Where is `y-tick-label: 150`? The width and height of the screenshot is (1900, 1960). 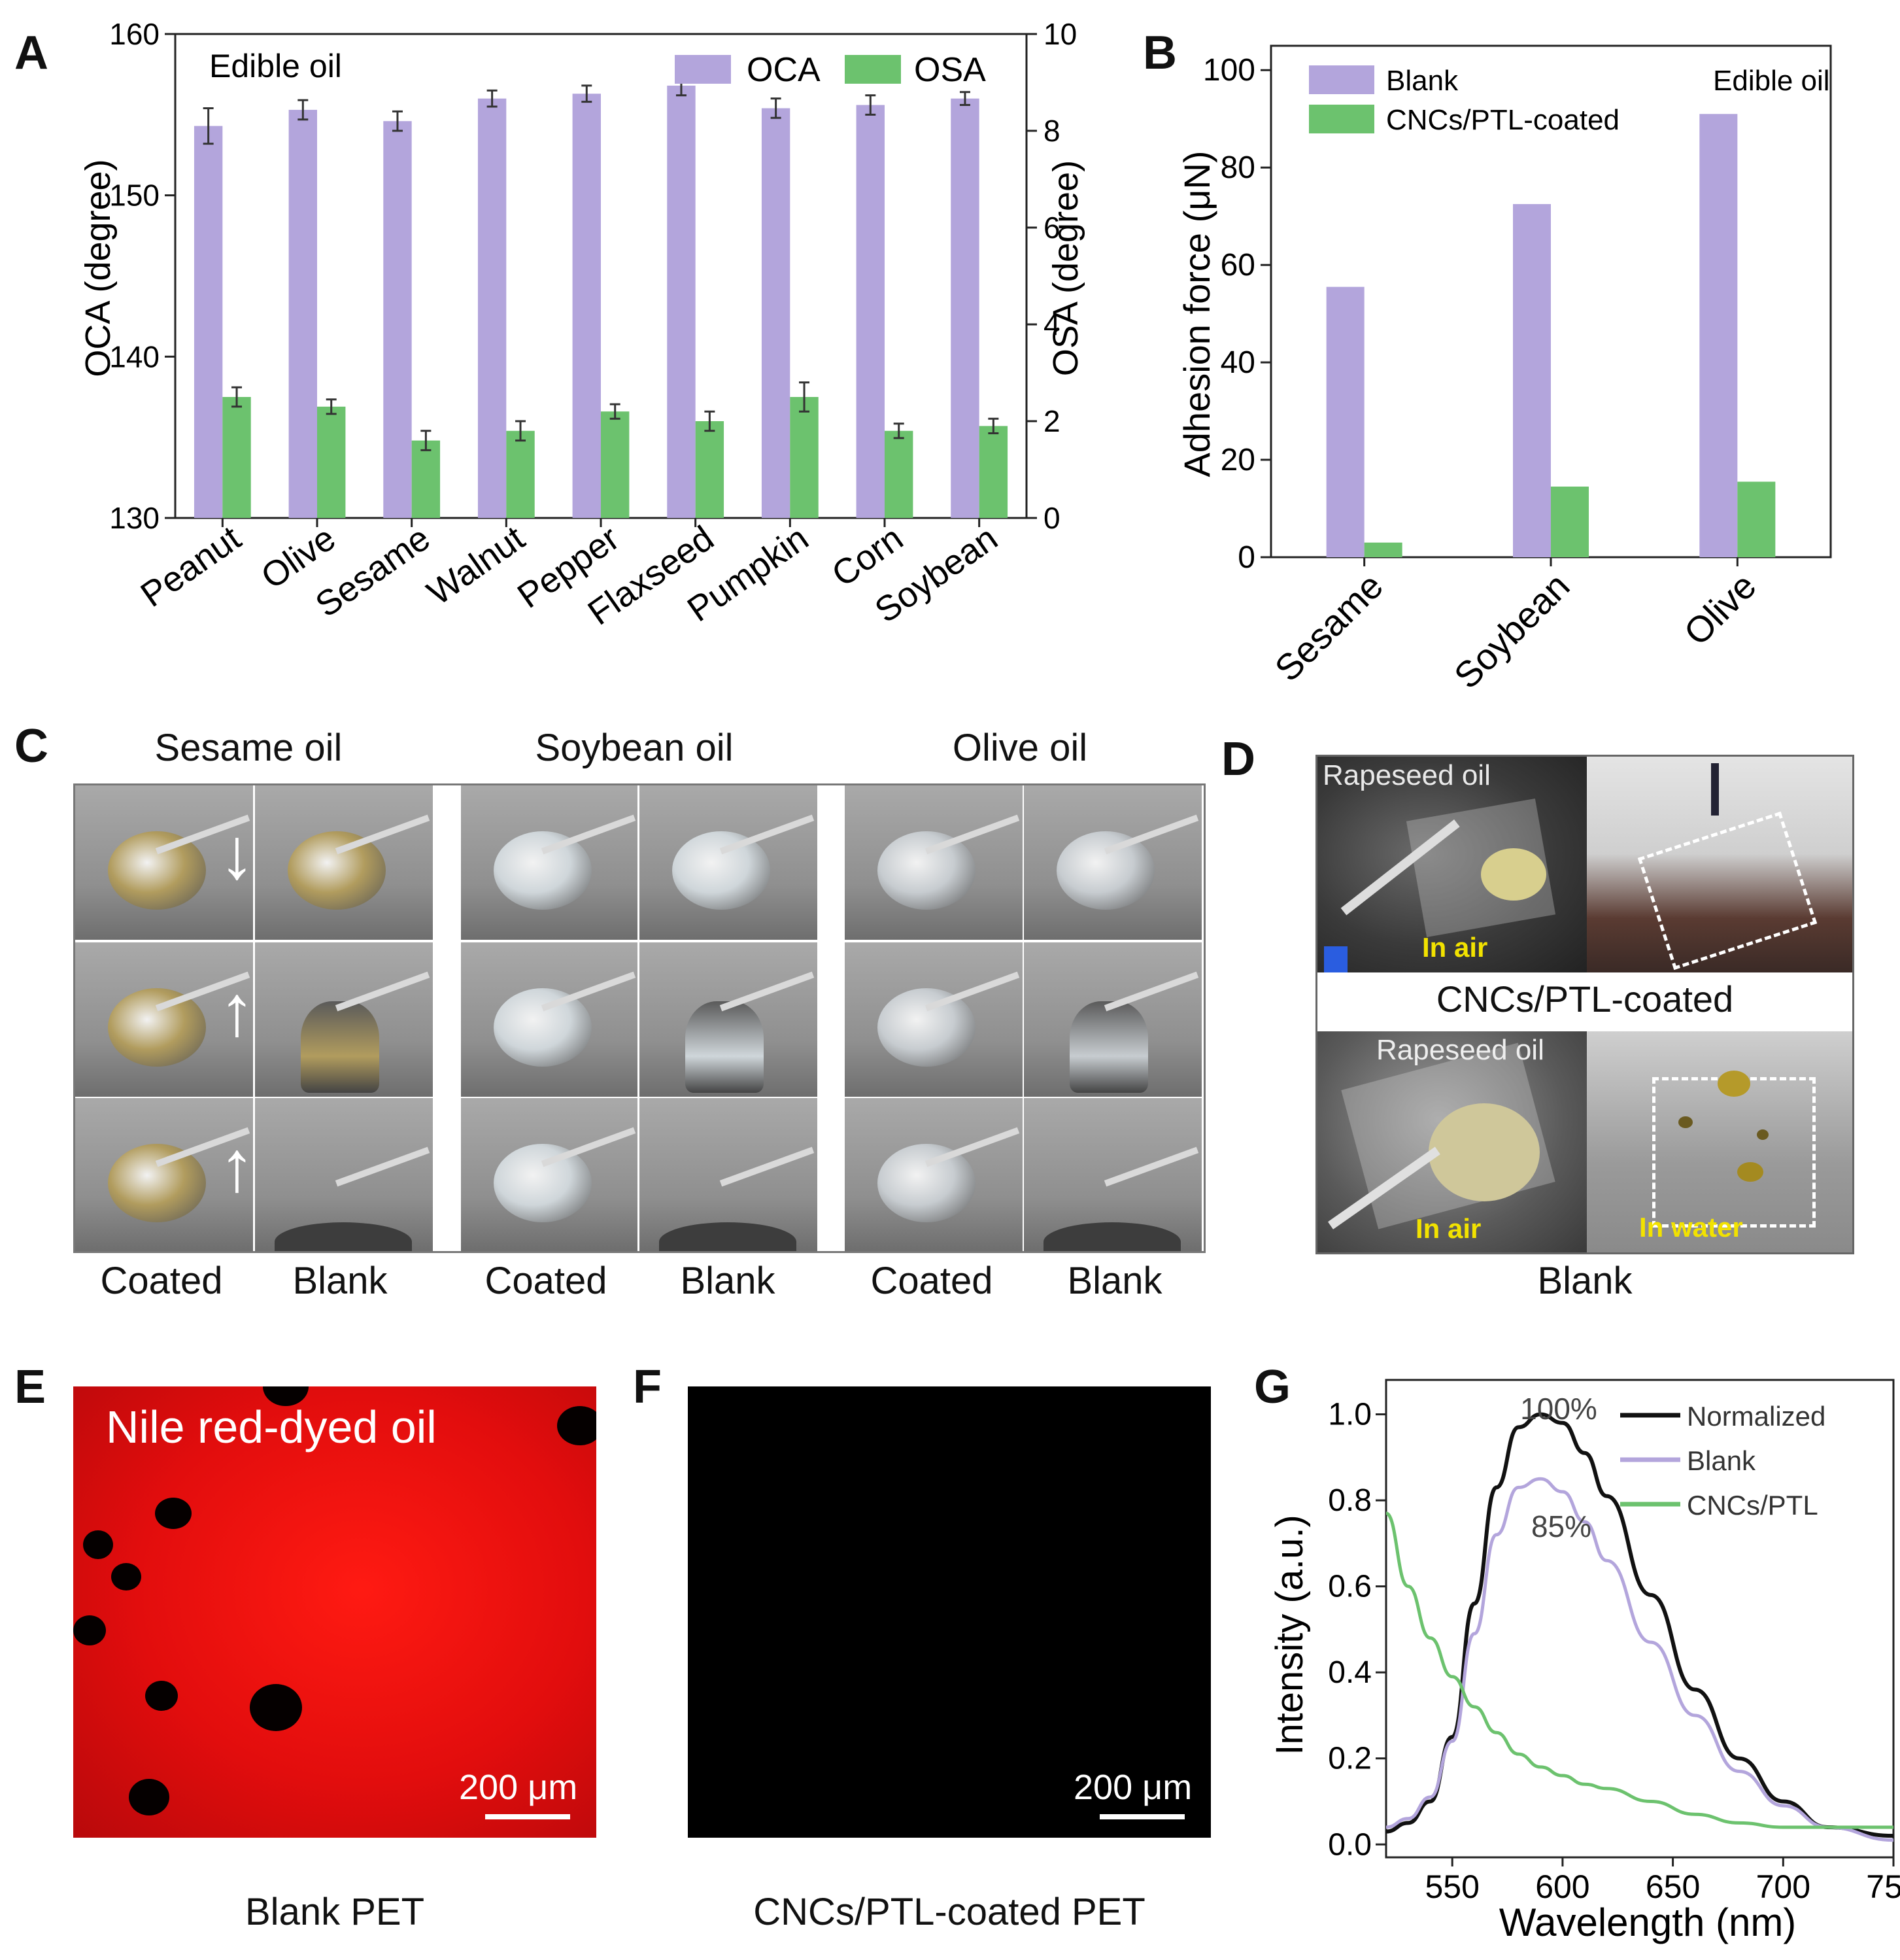
y-tick-label: 150 is located at coordinates (134, 196).